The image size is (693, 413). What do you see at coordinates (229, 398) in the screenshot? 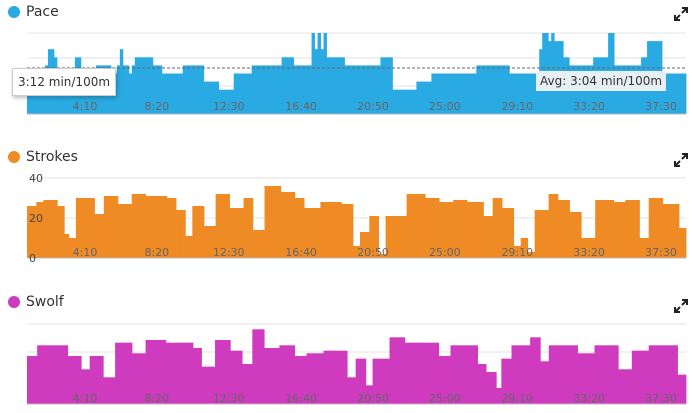
I see `x-tick-label: 12:30` at bounding box center [229, 398].